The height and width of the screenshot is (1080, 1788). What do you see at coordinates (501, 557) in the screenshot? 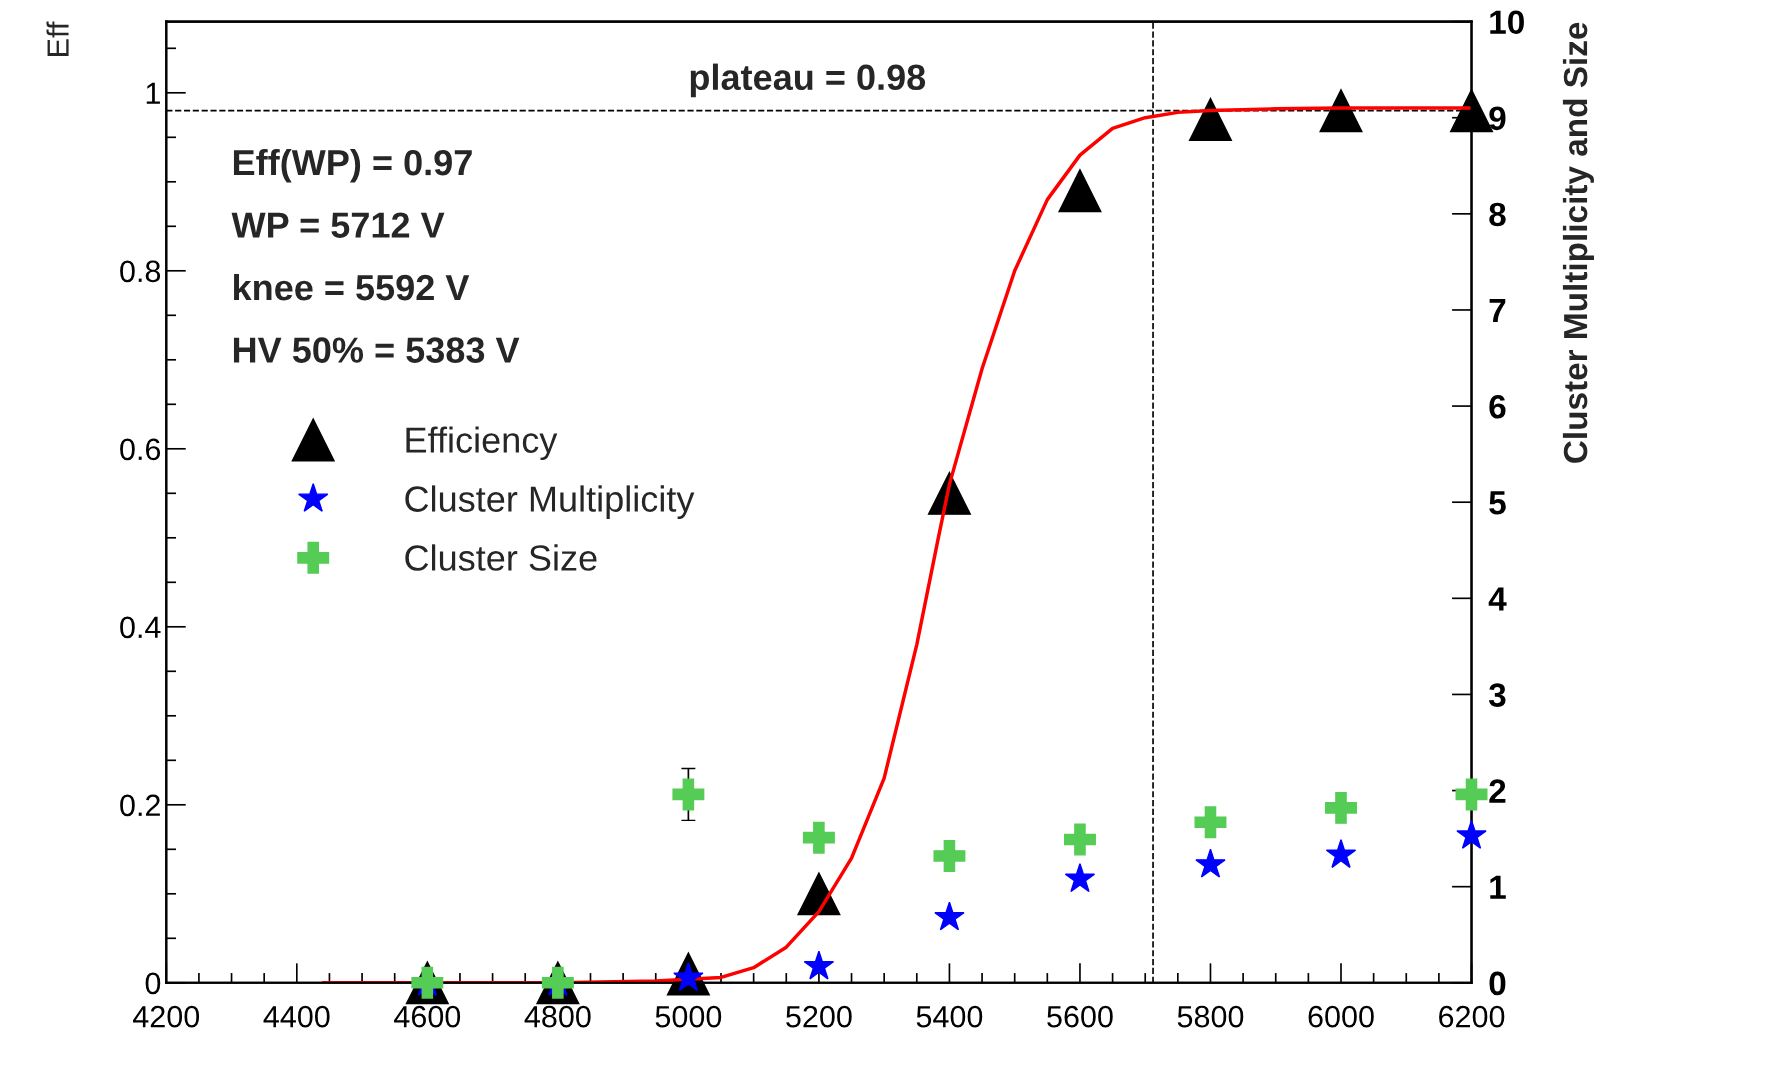
I see `legend-label: Cluster Size` at bounding box center [501, 557].